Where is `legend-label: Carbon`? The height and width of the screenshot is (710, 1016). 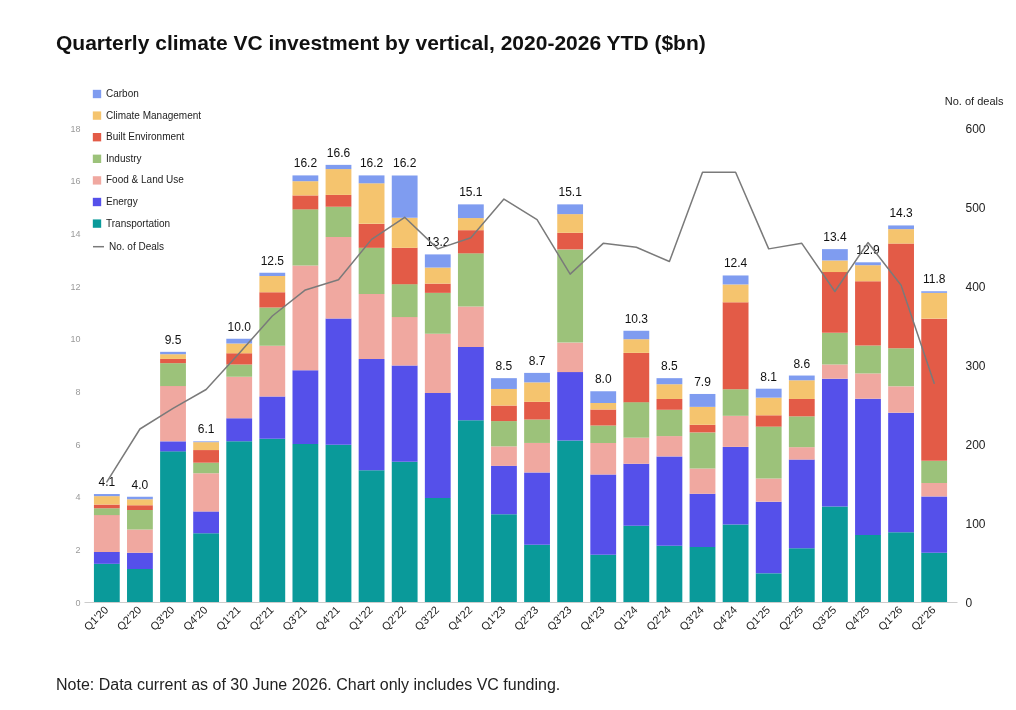
legend-label: Carbon is located at coordinates (122, 93).